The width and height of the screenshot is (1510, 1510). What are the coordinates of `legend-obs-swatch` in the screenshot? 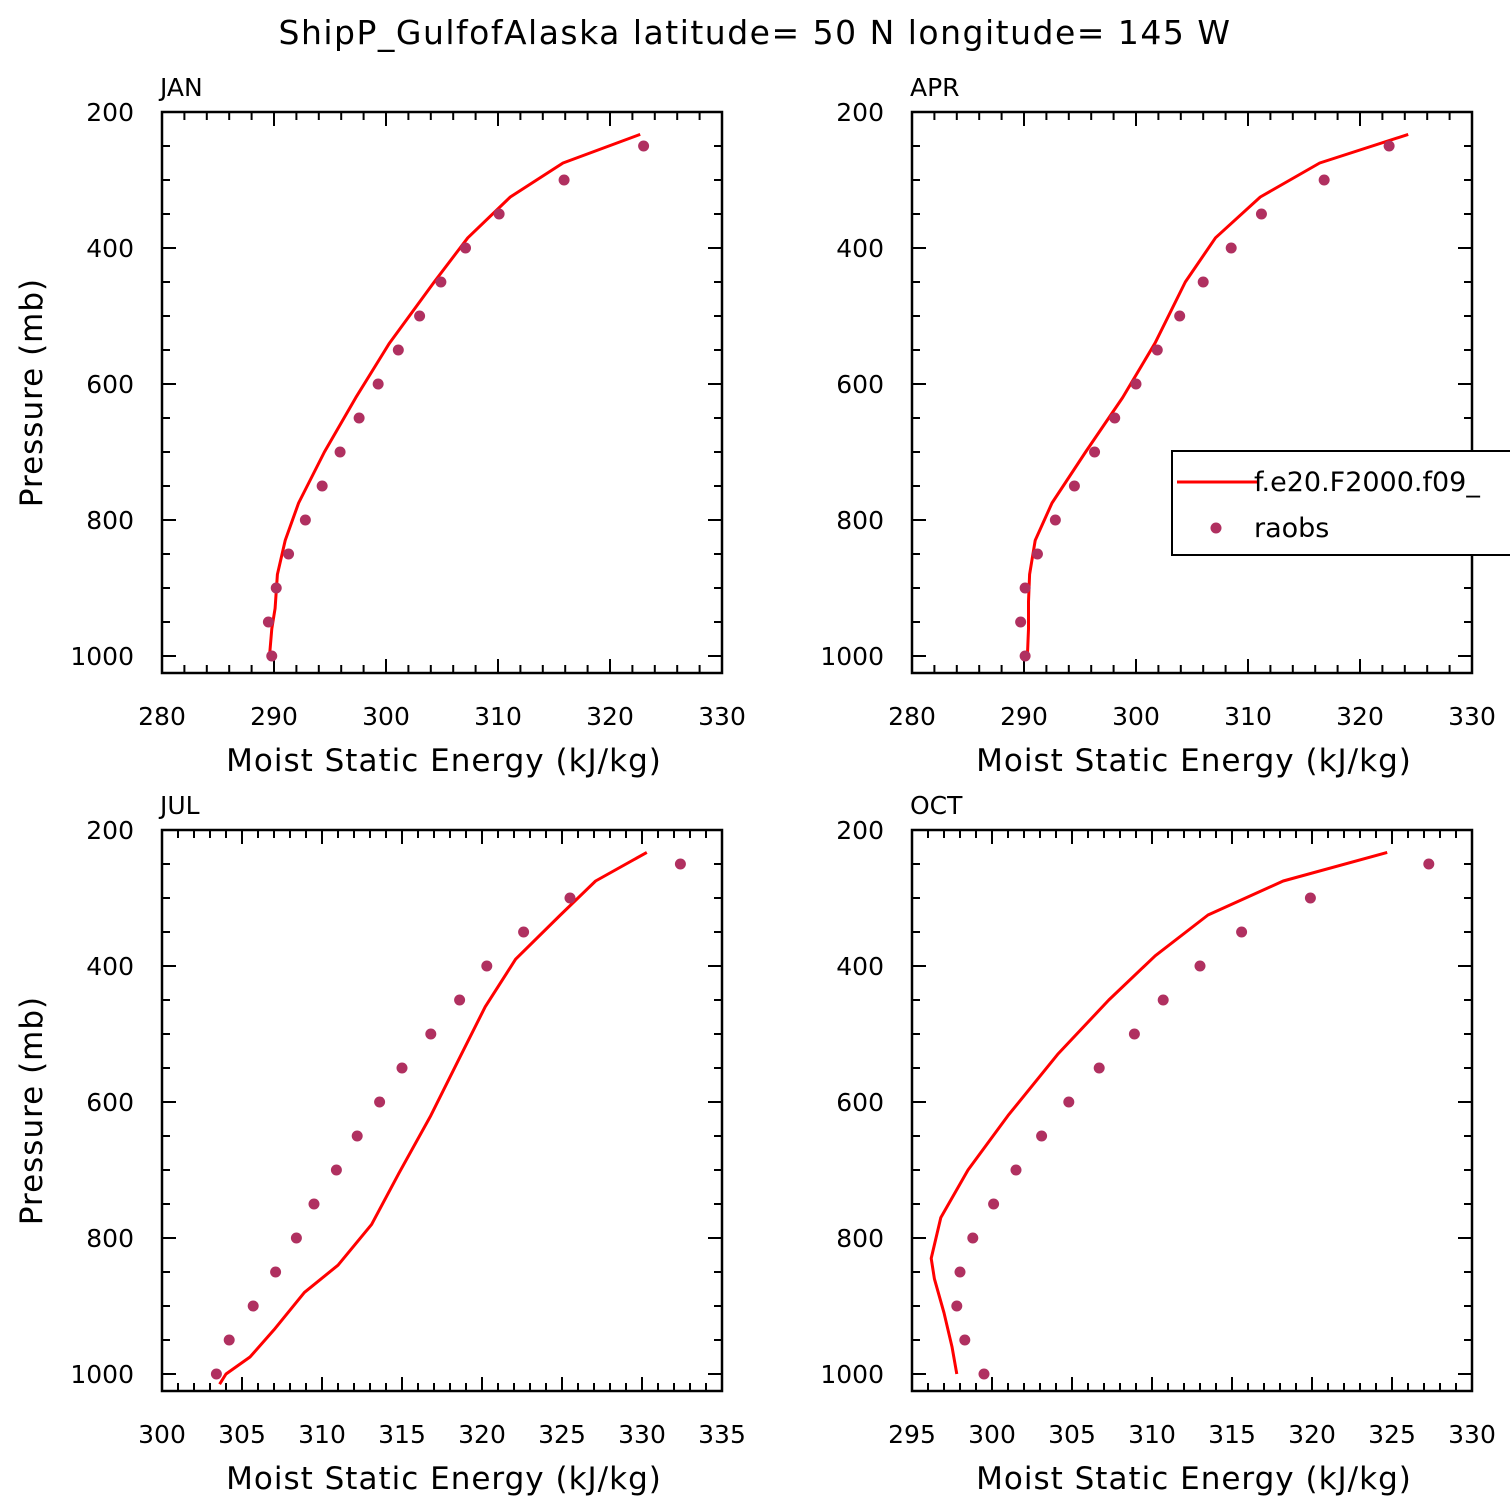 It's located at (1216, 528).